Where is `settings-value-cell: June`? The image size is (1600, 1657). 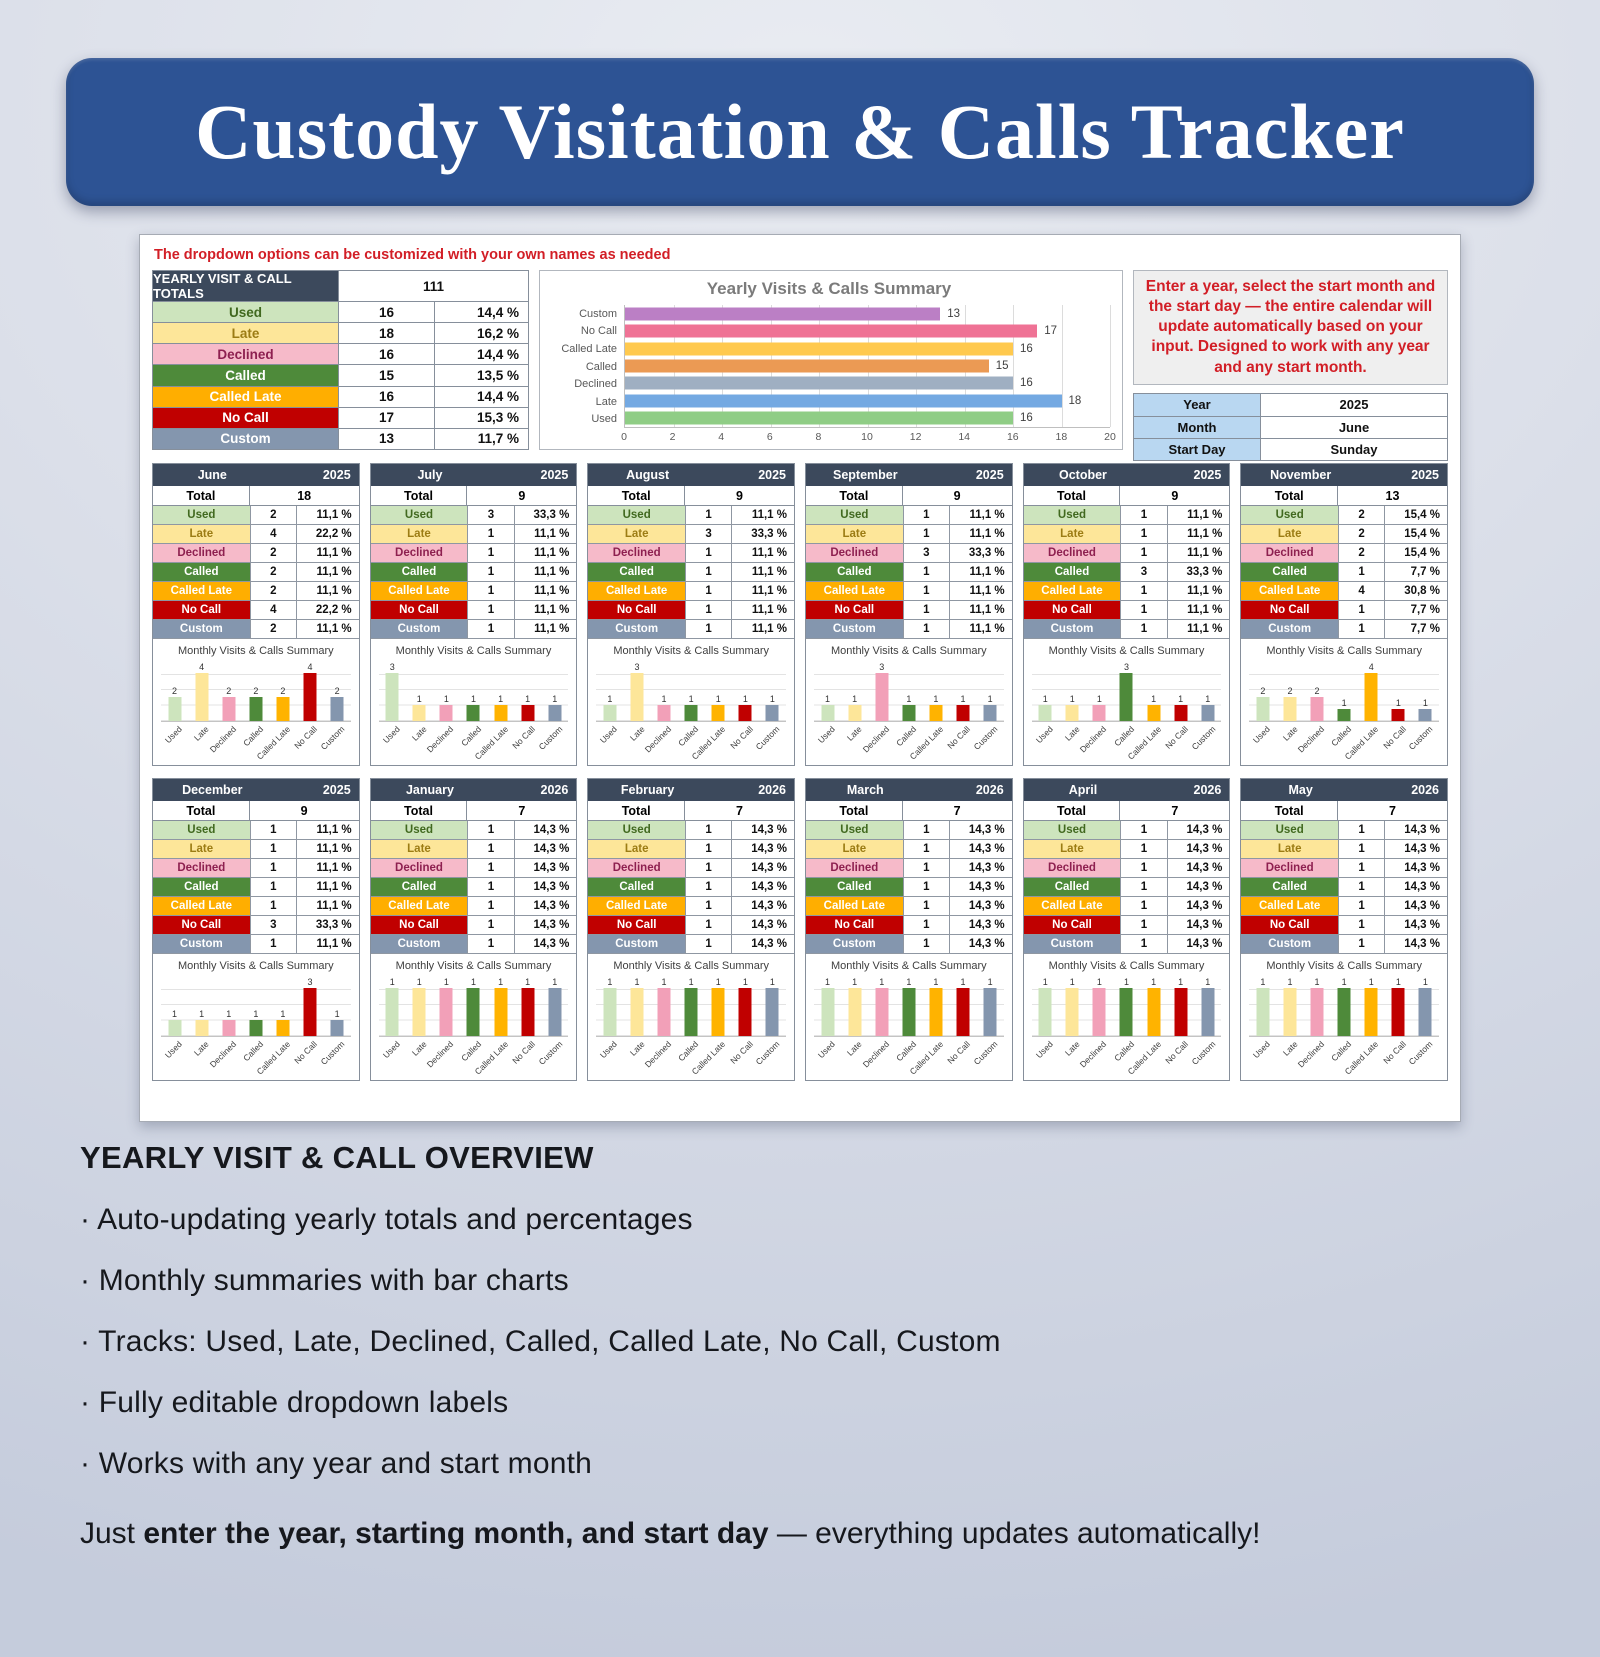
settings-value-cell: June is located at coordinates (1353, 427).